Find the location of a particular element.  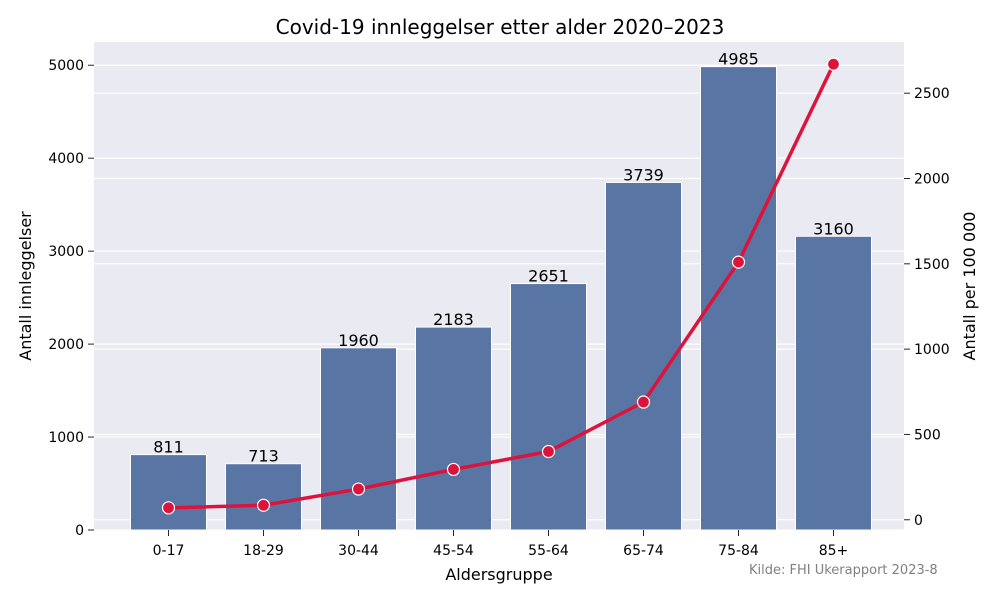

bar-value-label: 2651 is located at coordinates (548, 276).